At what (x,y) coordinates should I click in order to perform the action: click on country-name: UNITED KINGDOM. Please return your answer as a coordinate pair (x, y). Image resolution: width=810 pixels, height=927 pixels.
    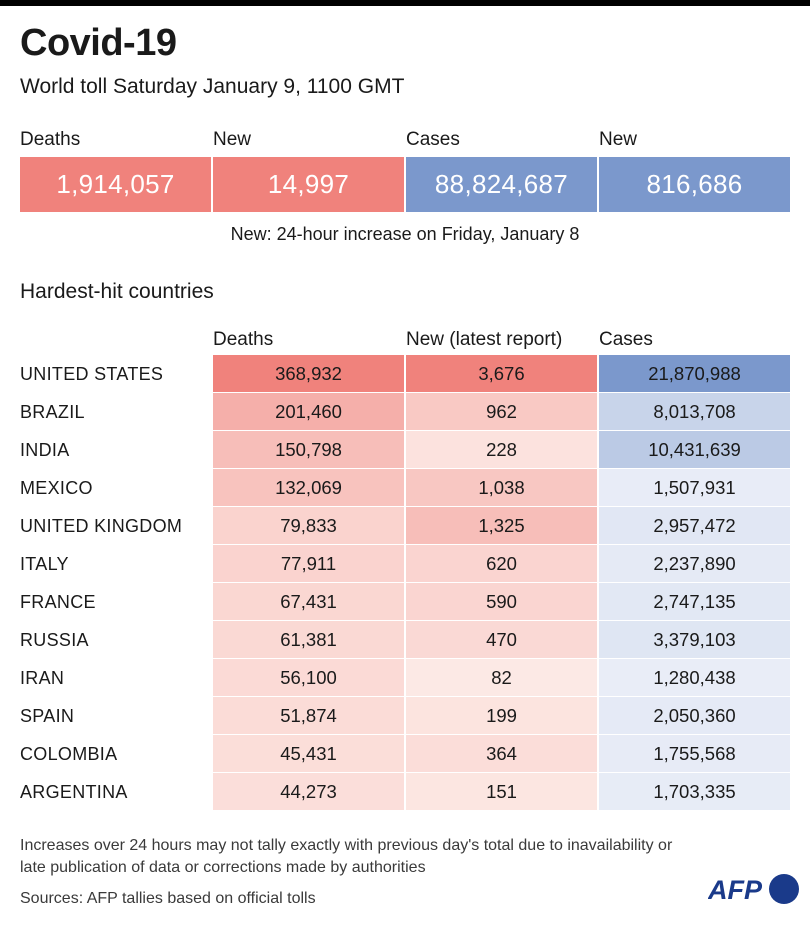
    Looking at the image, I should click on (101, 526).